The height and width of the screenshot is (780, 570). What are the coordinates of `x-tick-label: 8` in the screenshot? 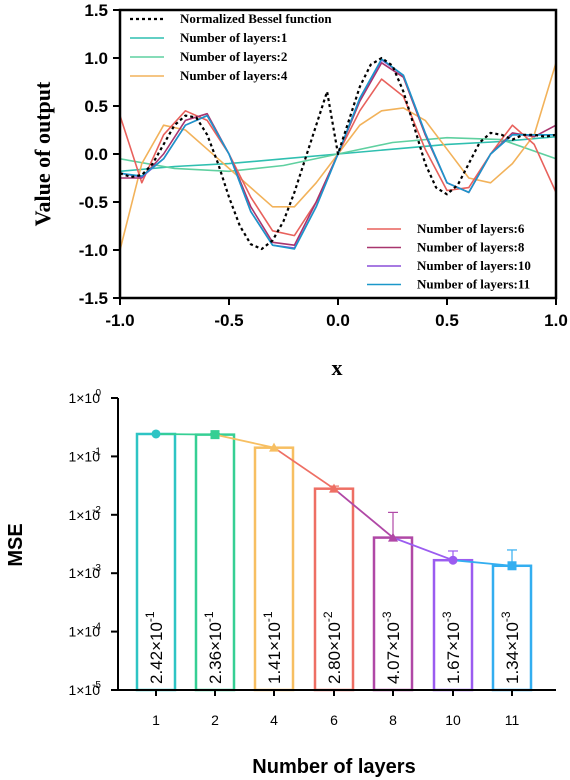 It's located at (393, 720).